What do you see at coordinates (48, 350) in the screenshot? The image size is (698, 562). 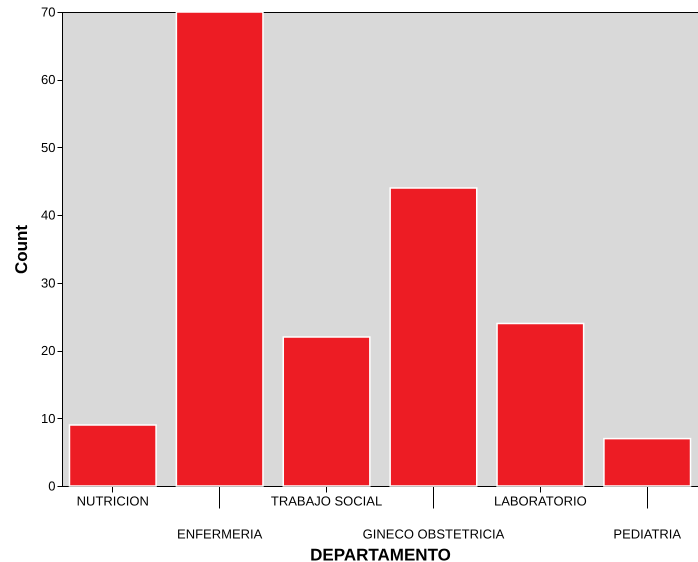 I see `y-tick-label: 20` at bounding box center [48, 350].